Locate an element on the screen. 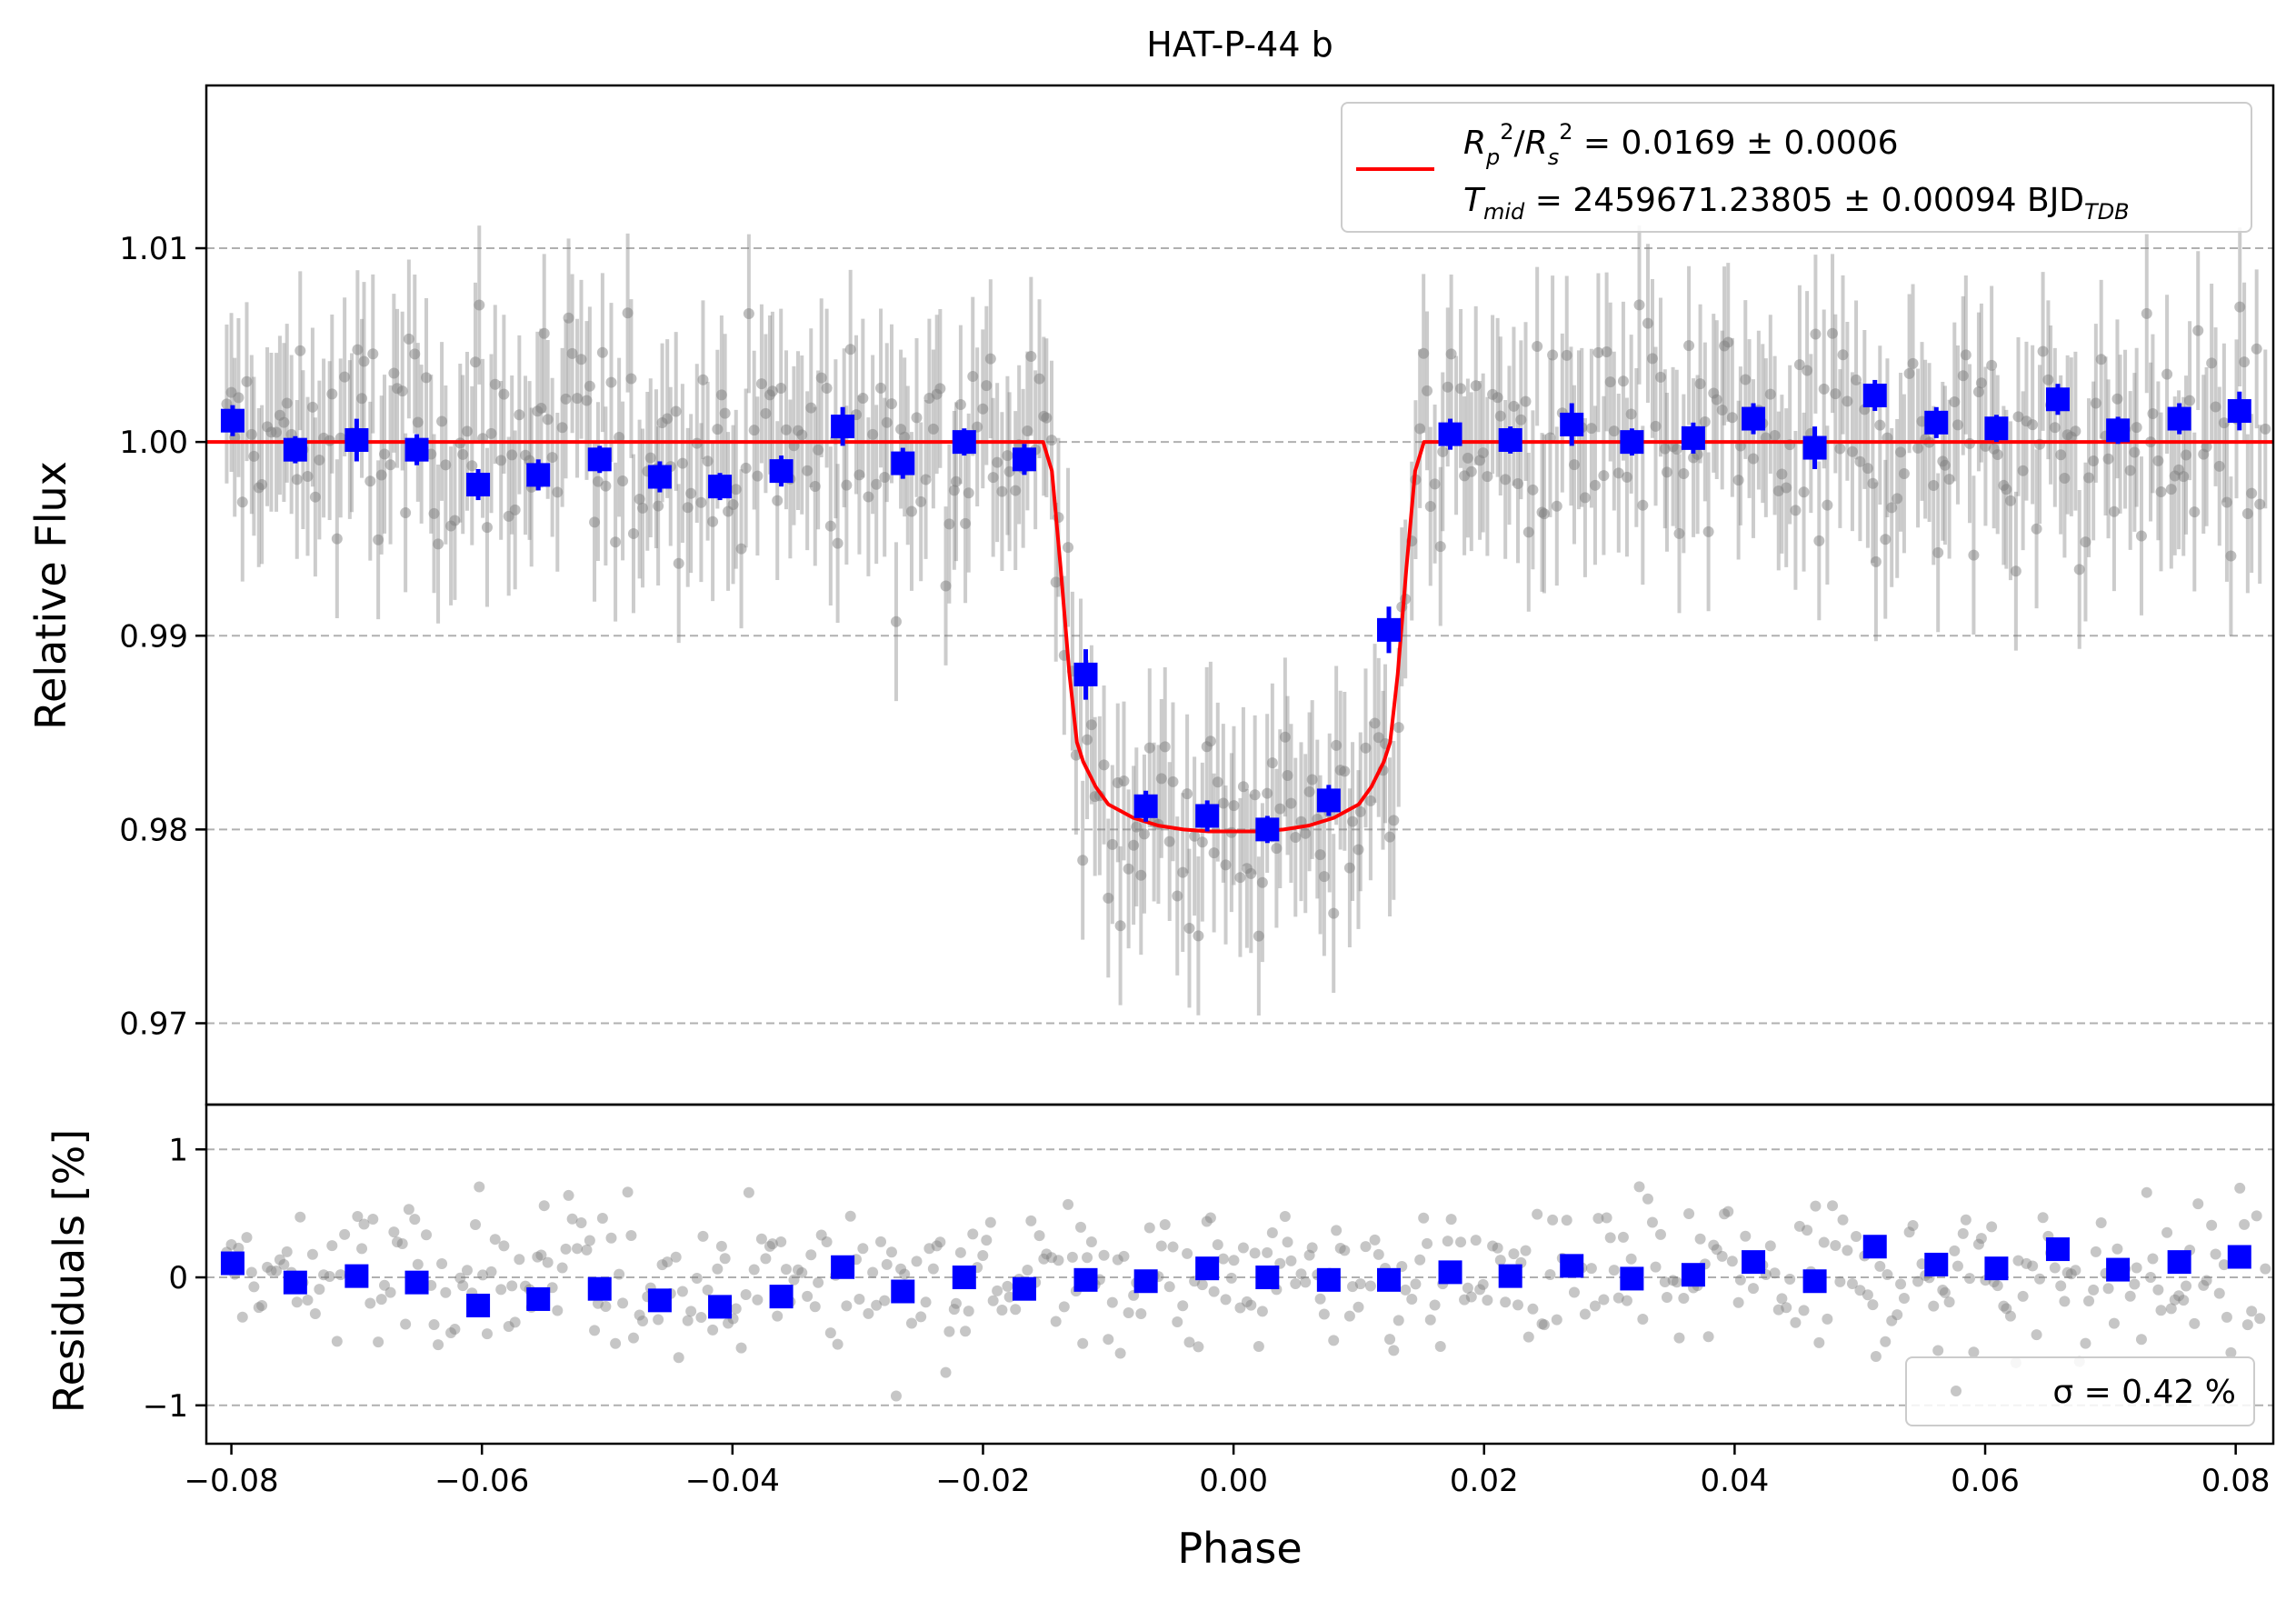 Image resolution: width=2296 pixels, height=1601 pixels. bottom-panel-binned-residuals is located at coordinates (1235, 1277).